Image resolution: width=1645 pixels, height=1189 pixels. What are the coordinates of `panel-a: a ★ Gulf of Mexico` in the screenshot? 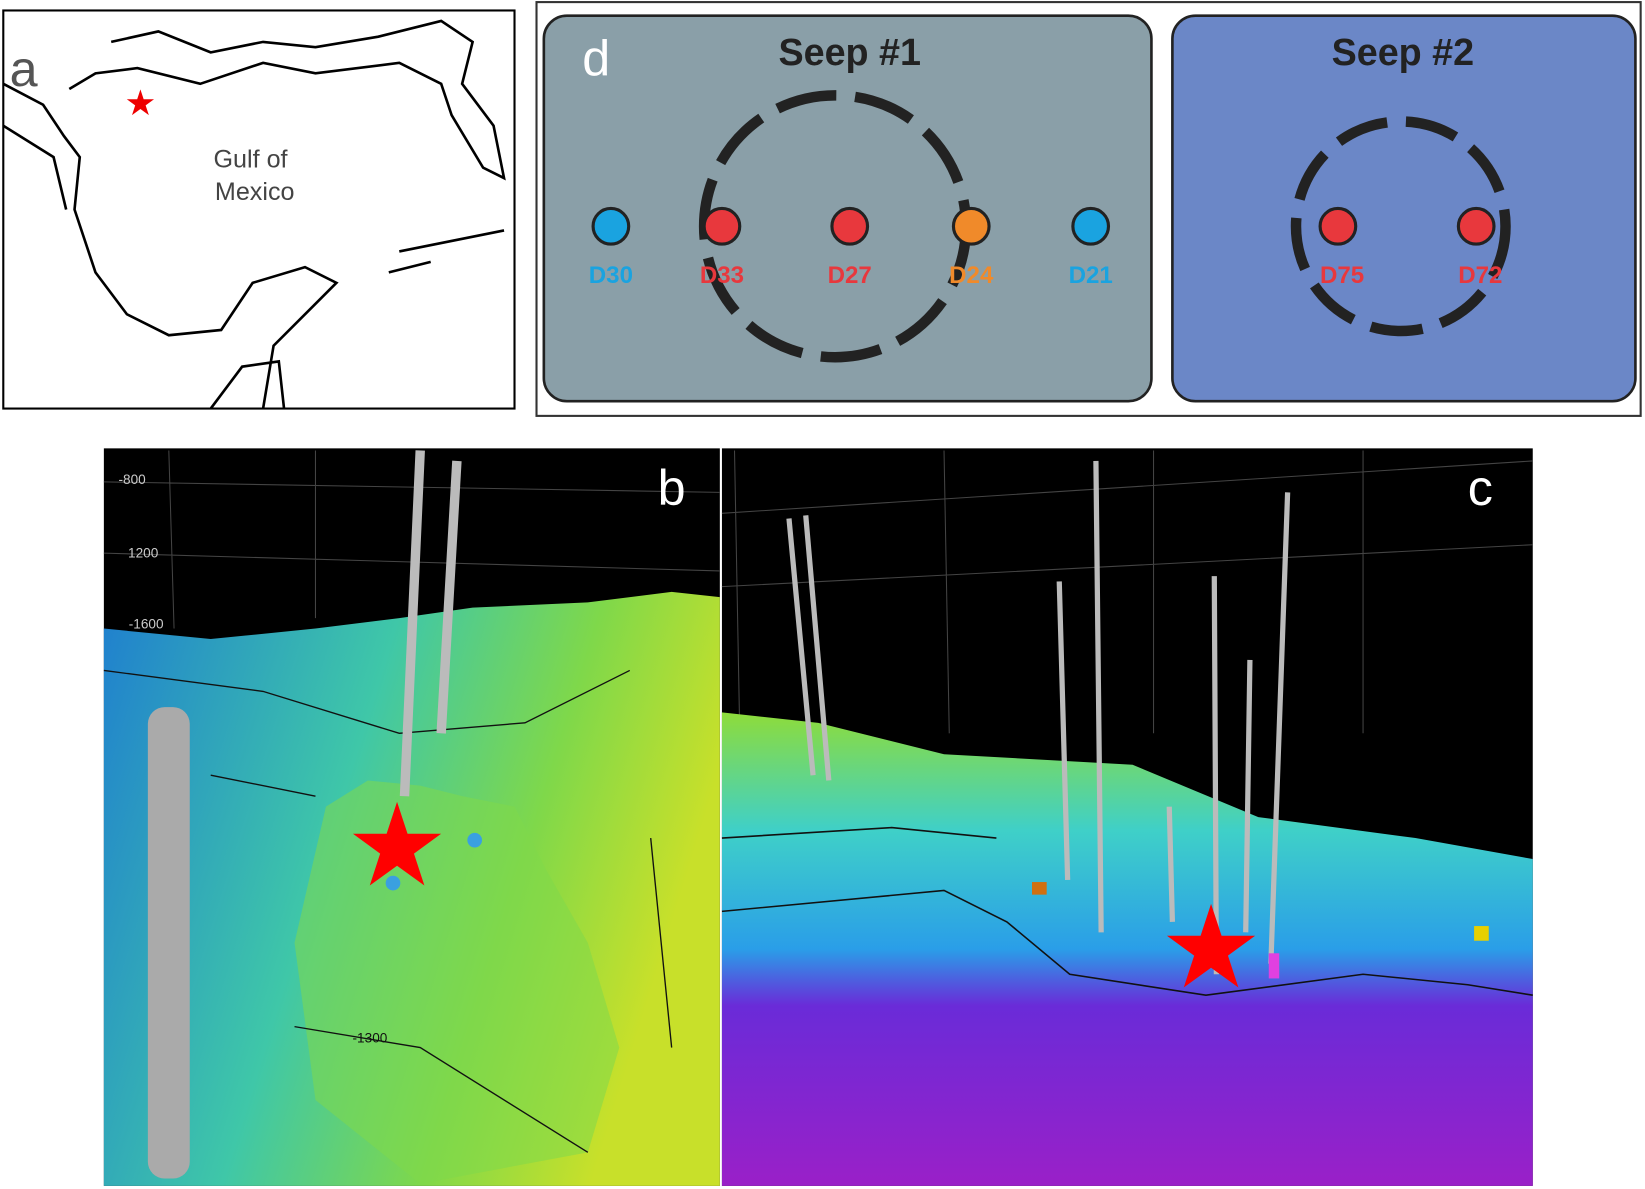 It's located at (259, 209).